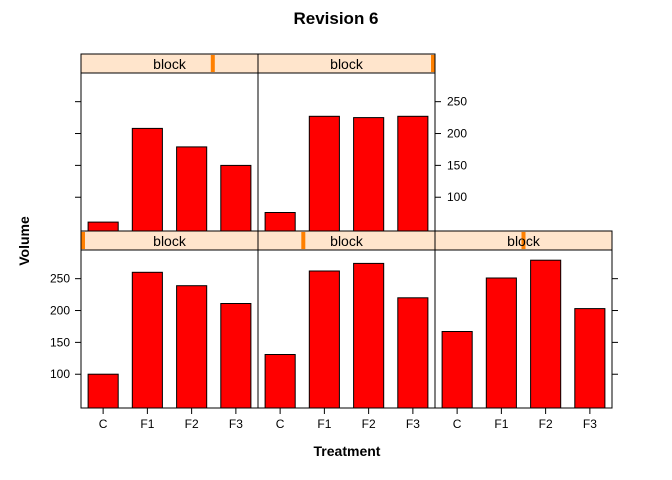 Image resolution: width=672 pixels, height=480 pixels. I want to click on y-axis-label: Volume, so click(24, 241).